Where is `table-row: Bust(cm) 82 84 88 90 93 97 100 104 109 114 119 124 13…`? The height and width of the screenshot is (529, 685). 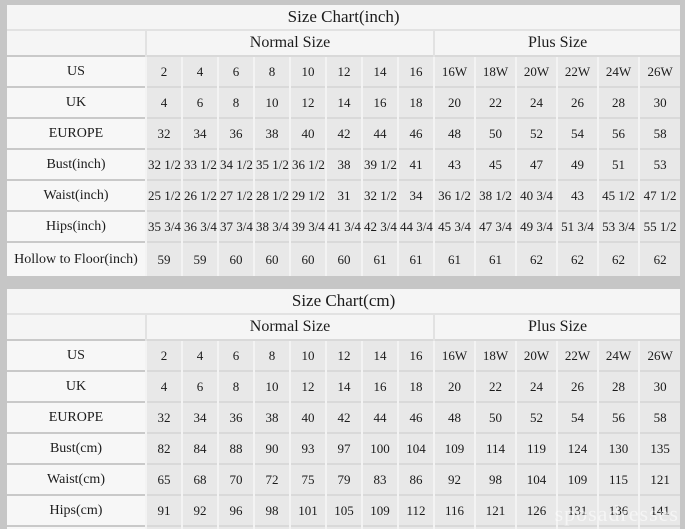 table-row: Bust(cm) 82 84 88 90 93 97 100 104 109 114 119 124 13… is located at coordinates (344, 448).